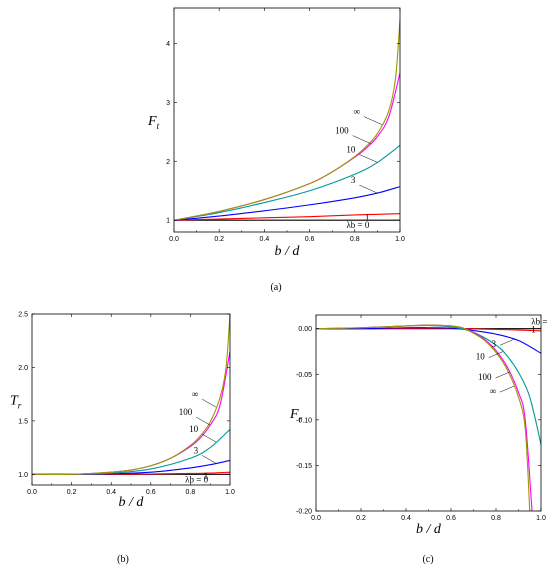 The image size is (550, 570). I want to click on y-tick-label: -0.05, so click(304, 375).